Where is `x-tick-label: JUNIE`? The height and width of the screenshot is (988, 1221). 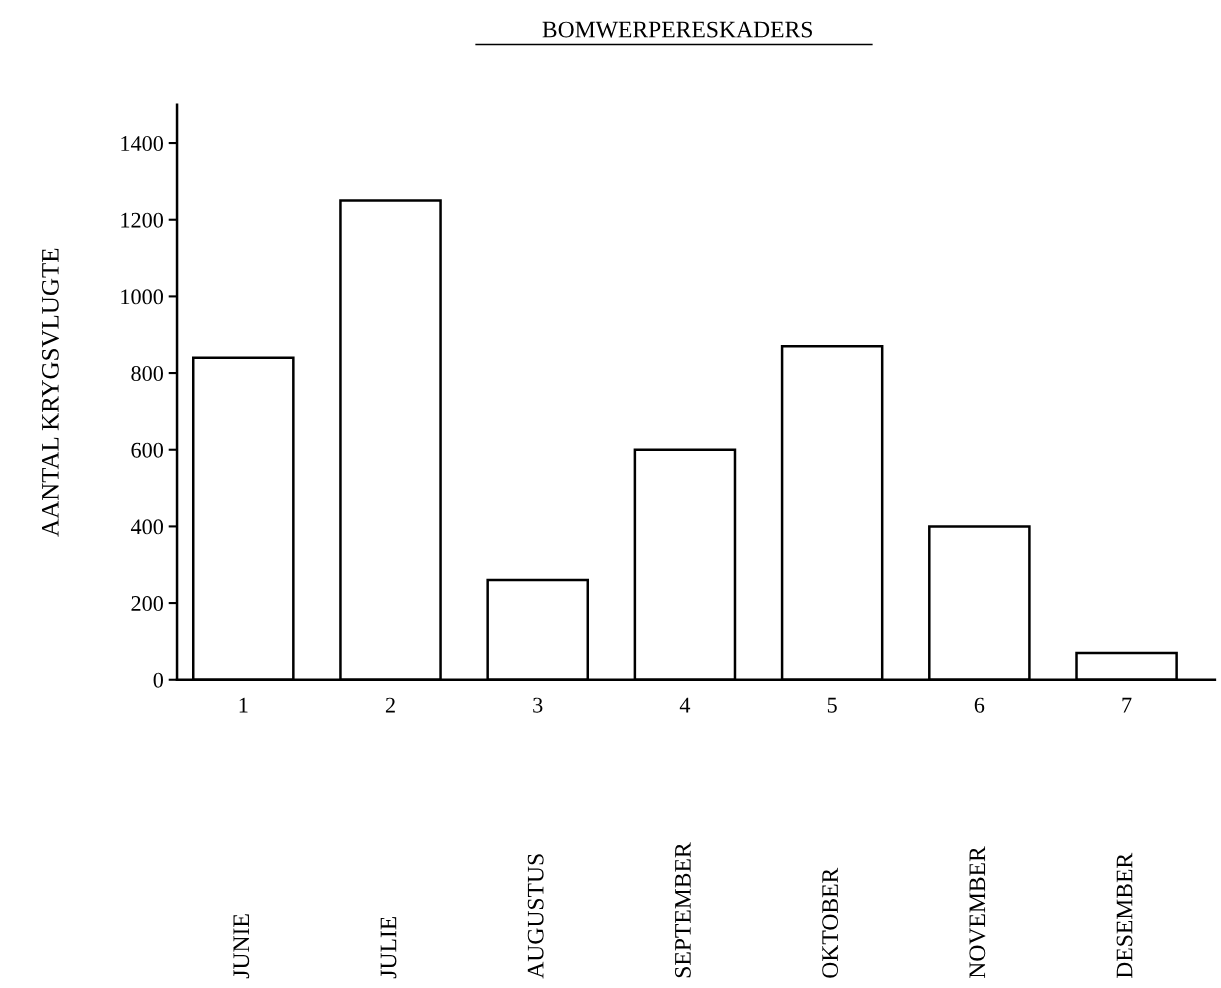 x-tick-label: JUNIE is located at coordinates (241, 946).